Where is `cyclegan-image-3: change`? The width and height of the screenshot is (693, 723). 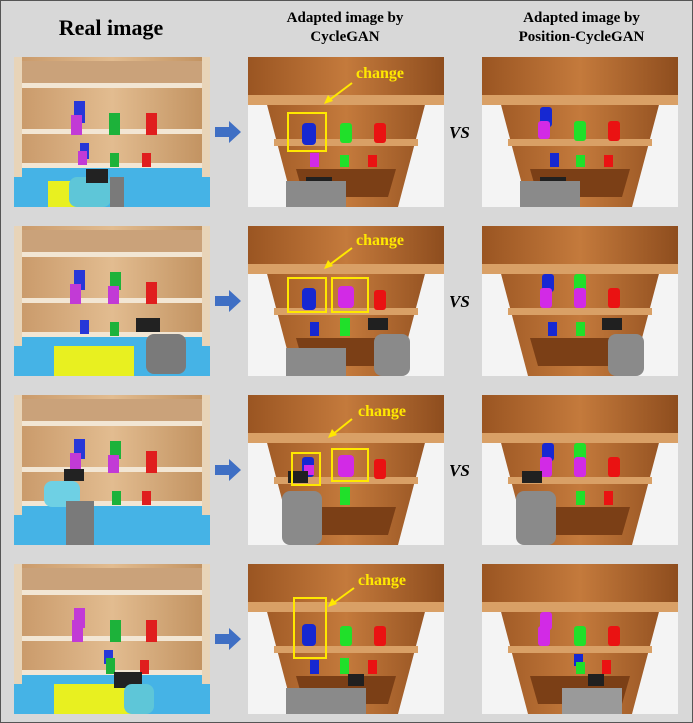 cyclegan-image-3: change is located at coordinates (346, 470).